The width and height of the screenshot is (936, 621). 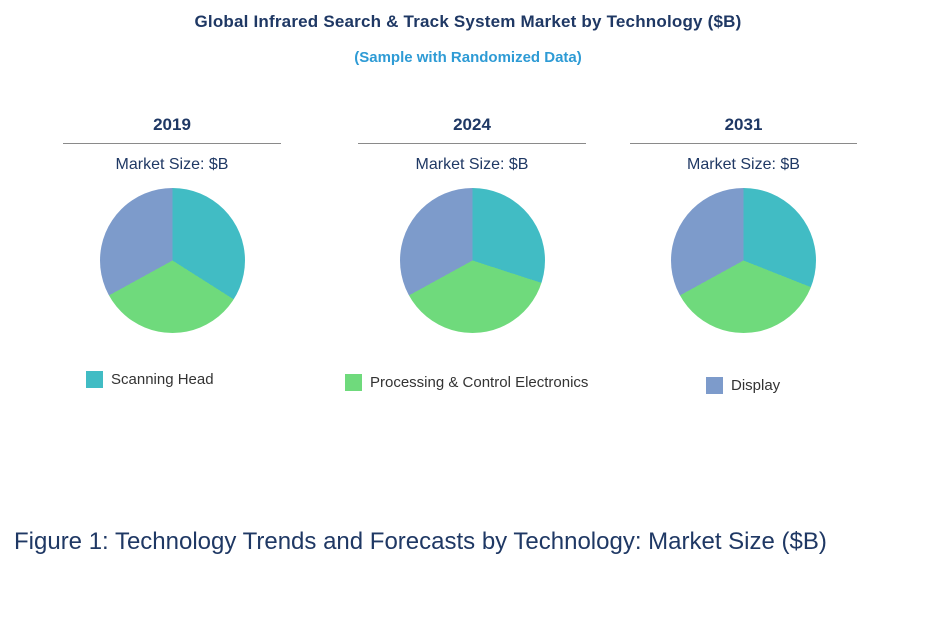 I want to click on year-label-2024: 2024, so click(x=472, y=129).